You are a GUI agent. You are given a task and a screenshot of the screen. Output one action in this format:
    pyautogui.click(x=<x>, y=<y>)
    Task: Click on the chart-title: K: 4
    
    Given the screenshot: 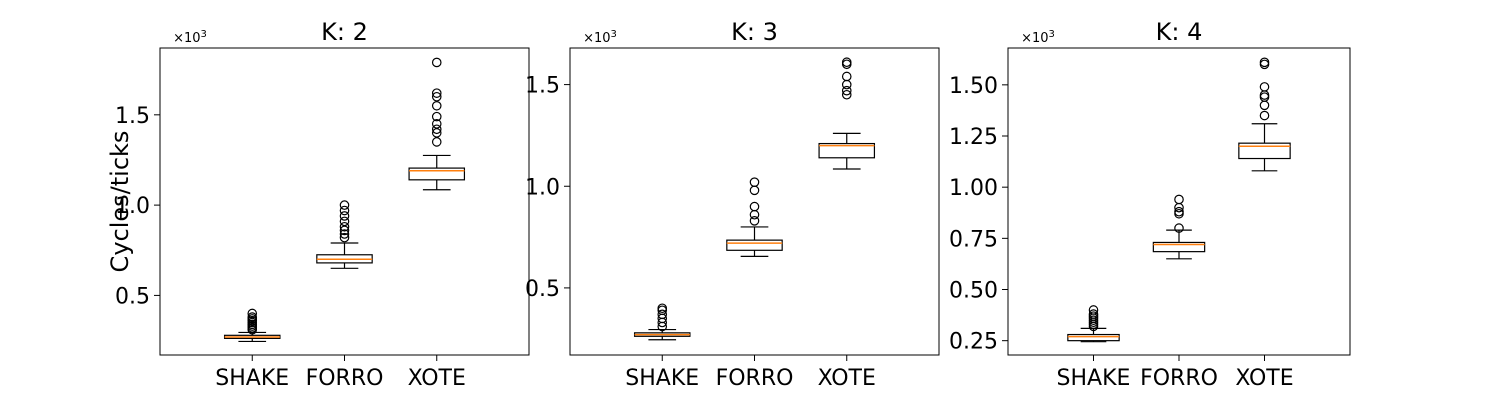 What is the action you would take?
    pyautogui.click(x=1179, y=32)
    